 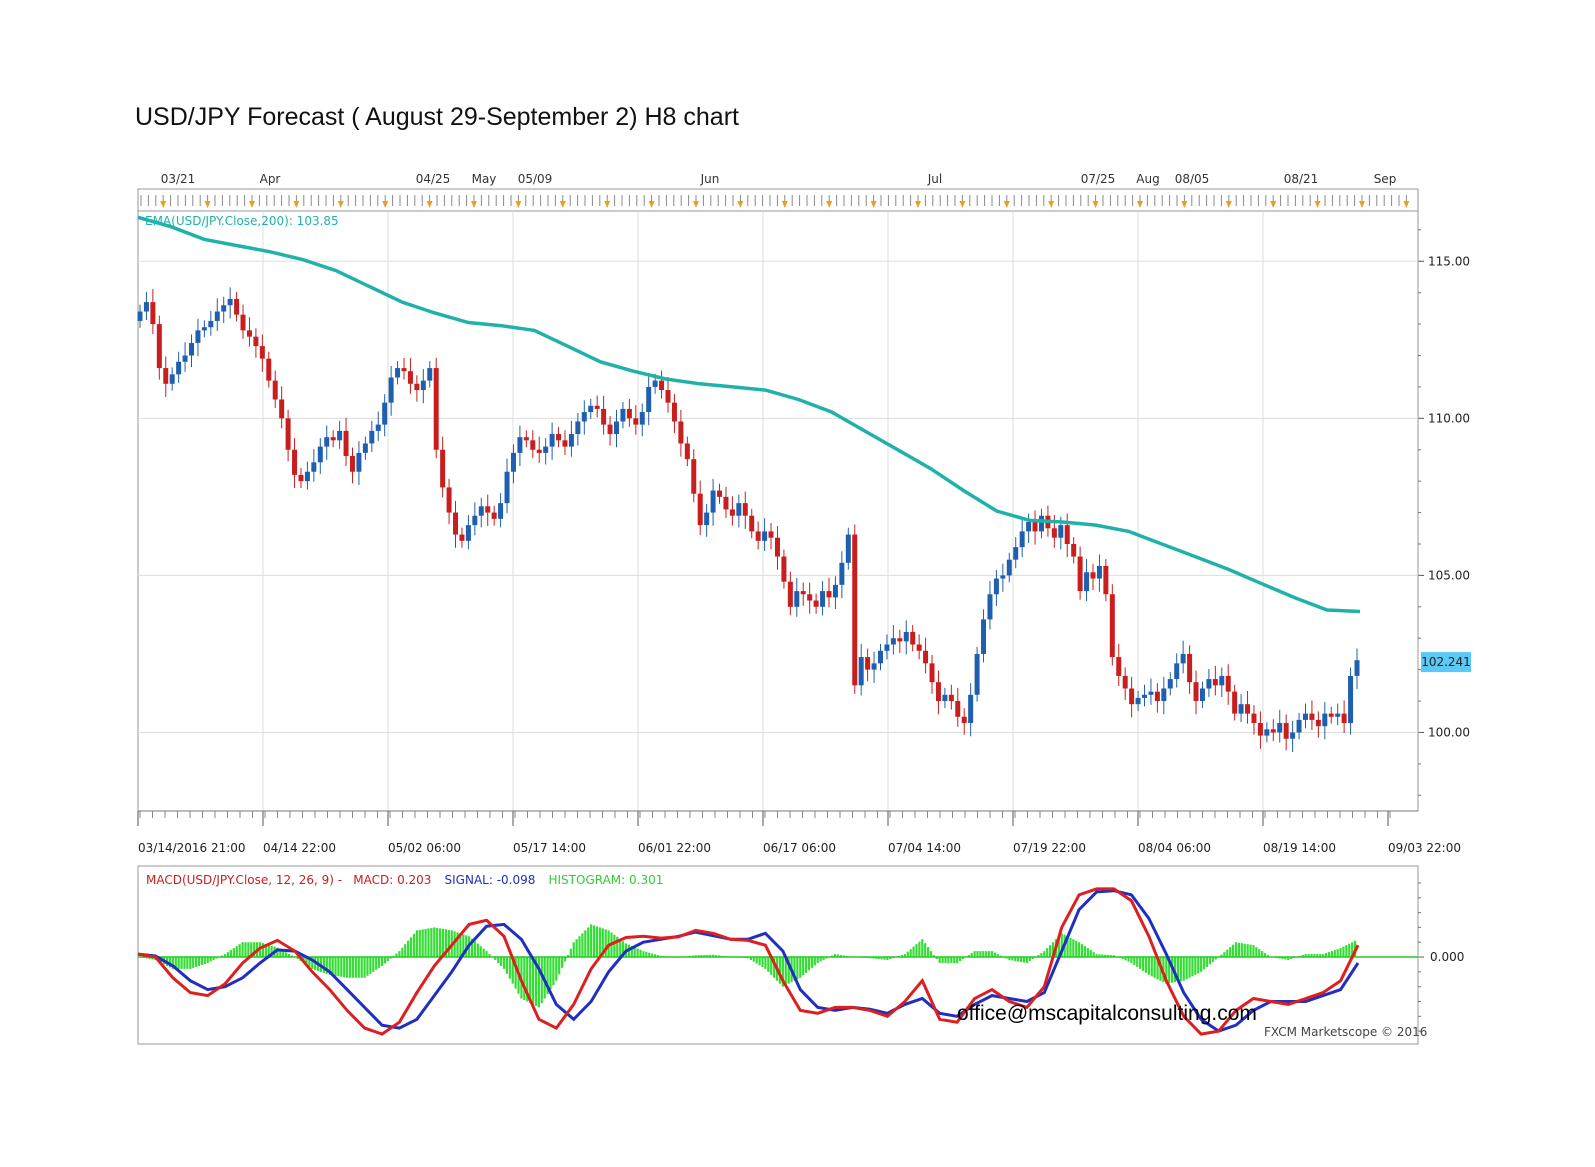 What do you see at coordinates (799, 848) in the screenshot?
I see `time-tick-label: 06/17 06:00` at bounding box center [799, 848].